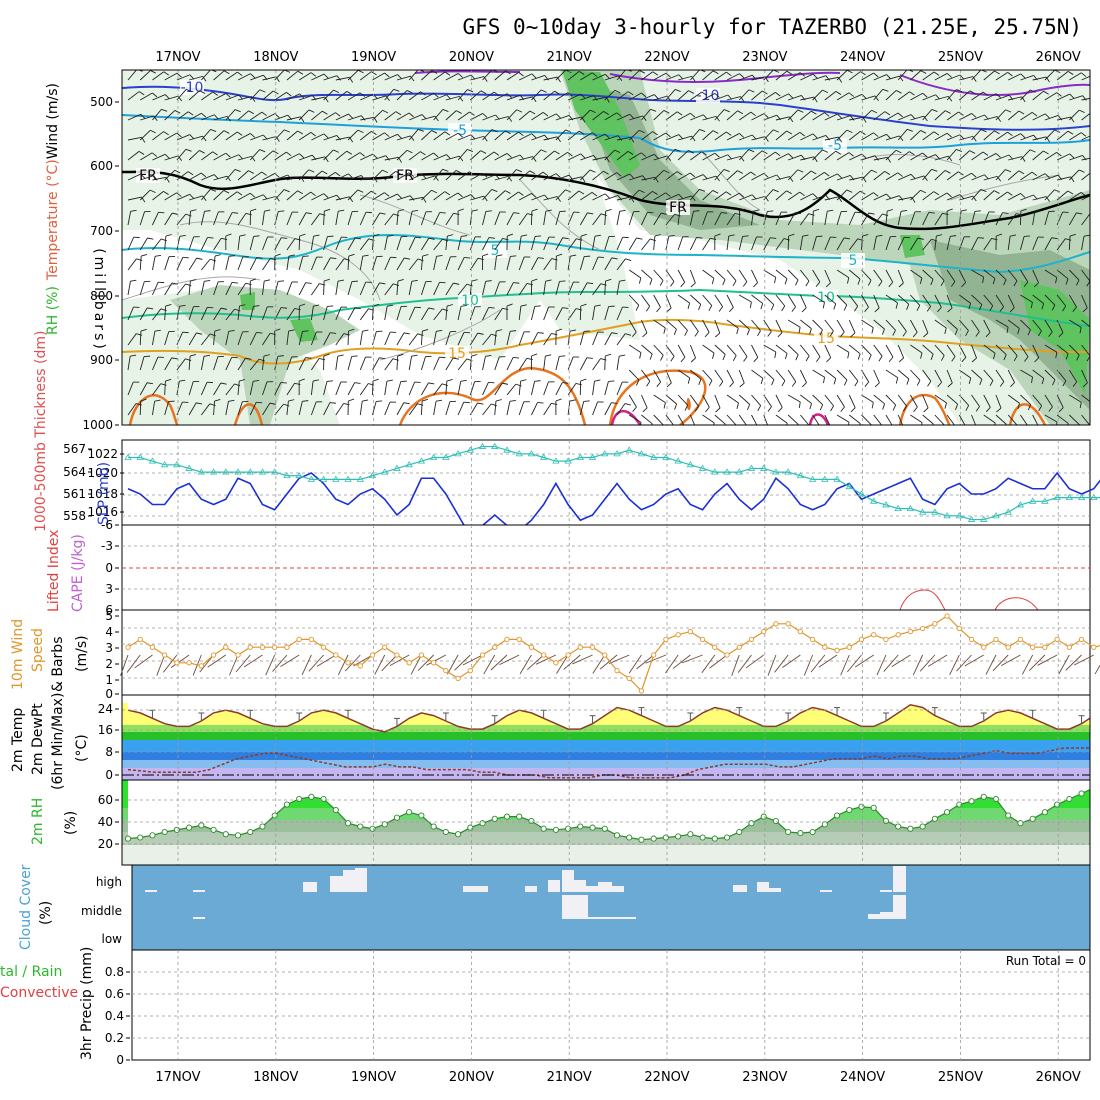 The width and height of the screenshot is (1100, 1100). Describe the element at coordinates (688, 404) in the screenshot. I see `isotherm-25-blob` at that location.